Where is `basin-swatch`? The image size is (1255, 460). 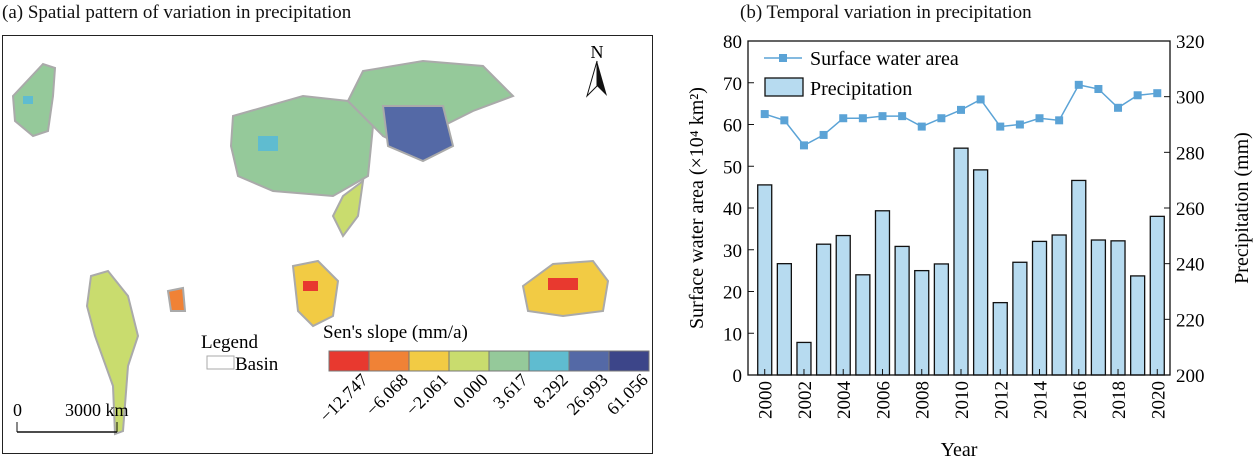
basin-swatch is located at coordinates (220, 362).